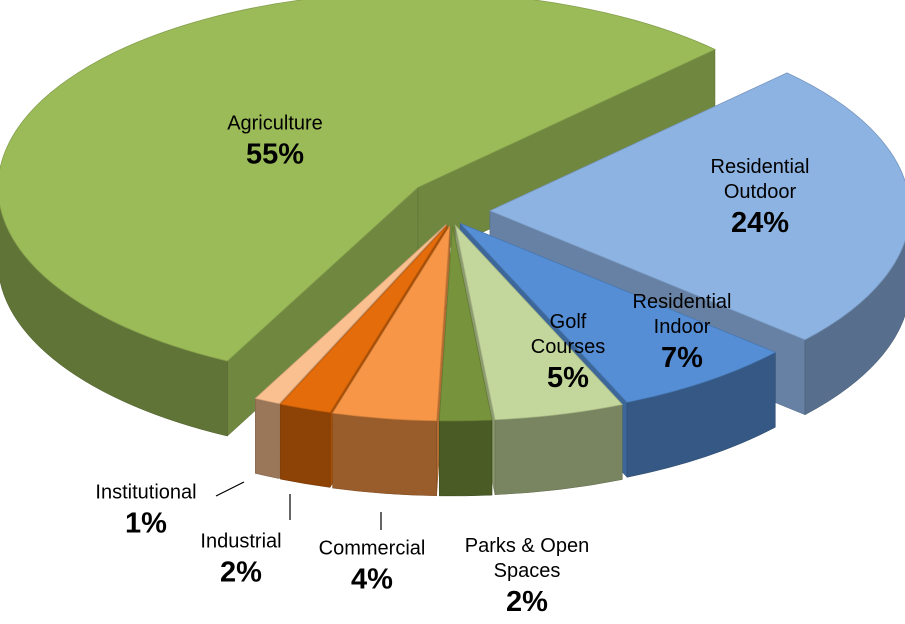 The height and width of the screenshot is (624, 905). I want to click on category-label: Parks & Open Spaces, so click(527, 558).